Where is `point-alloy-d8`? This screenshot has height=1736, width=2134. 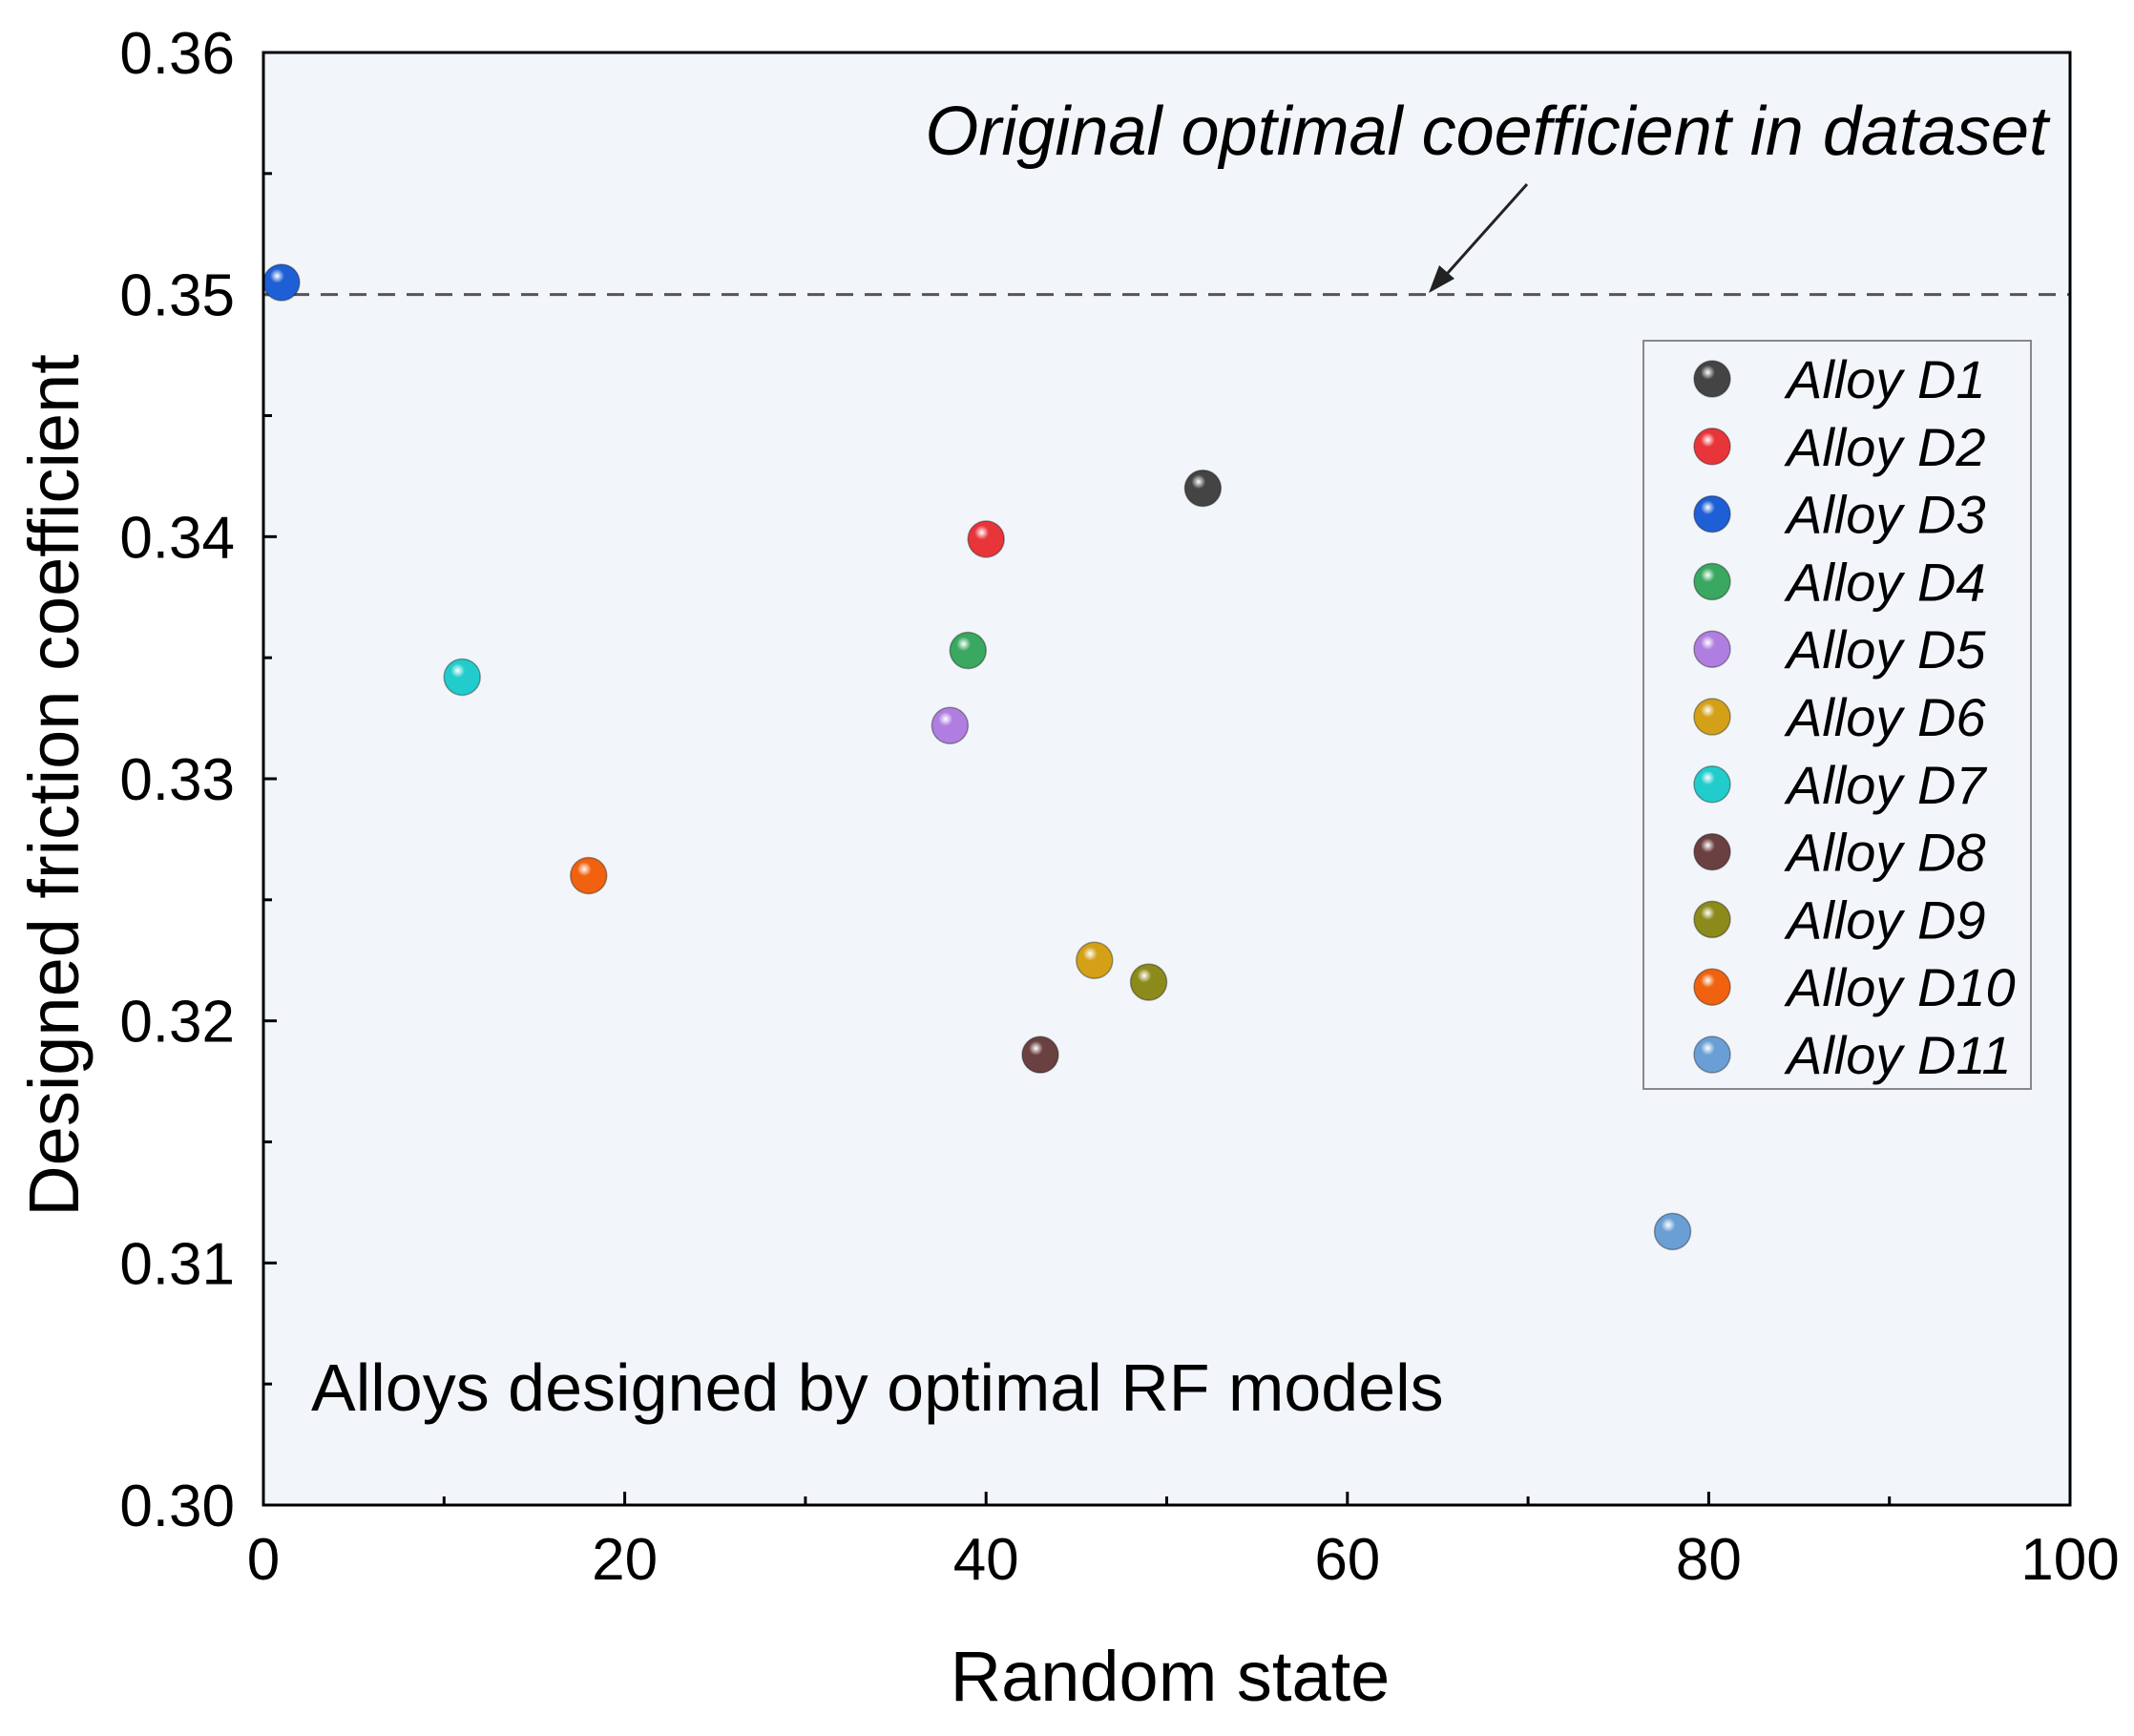 point-alloy-d8 is located at coordinates (1040, 1054).